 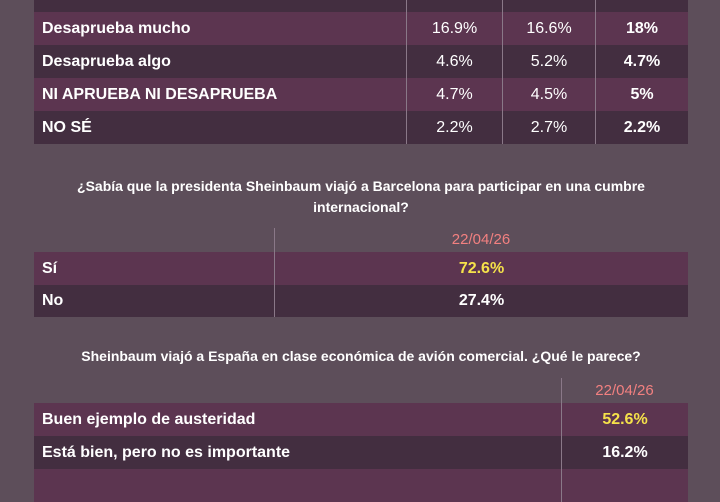 What do you see at coordinates (50, 268) in the screenshot?
I see `row-label: Sí` at bounding box center [50, 268].